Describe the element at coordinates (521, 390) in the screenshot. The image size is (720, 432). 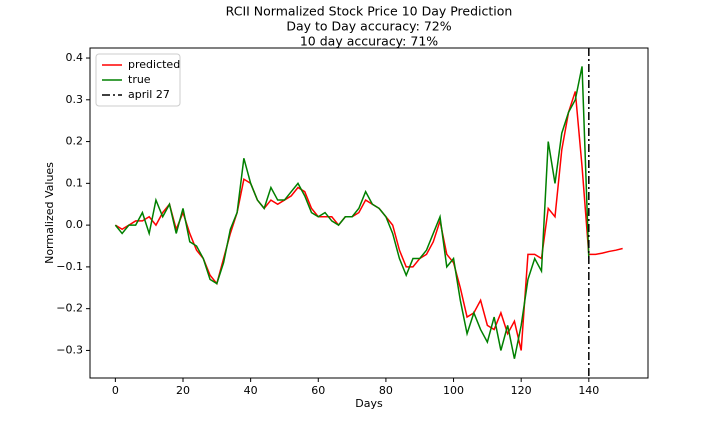
I see `x-tick-label: 120` at that location.